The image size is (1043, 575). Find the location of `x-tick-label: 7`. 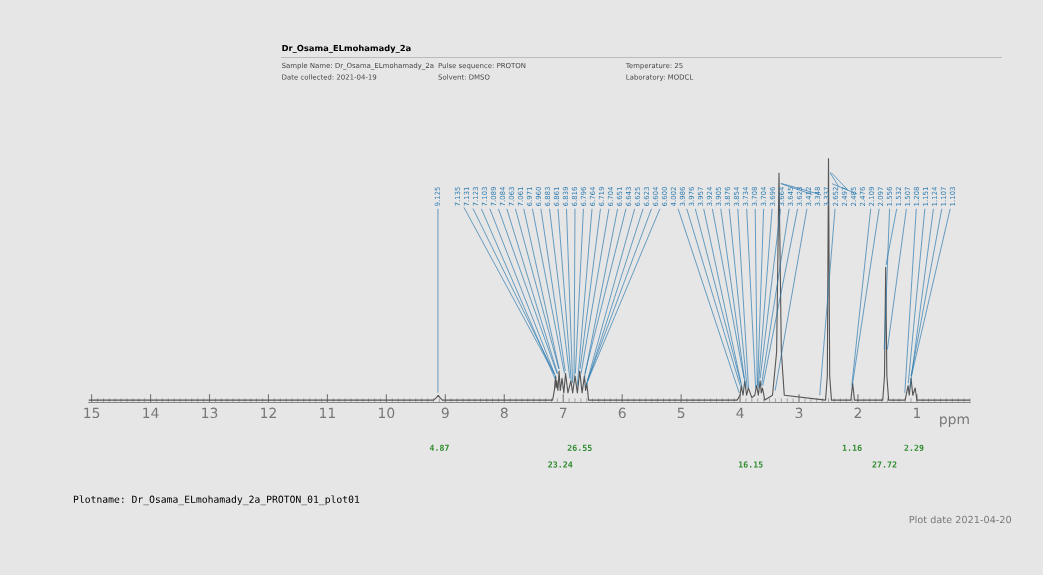

x-tick-label: 7 is located at coordinates (563, 412).